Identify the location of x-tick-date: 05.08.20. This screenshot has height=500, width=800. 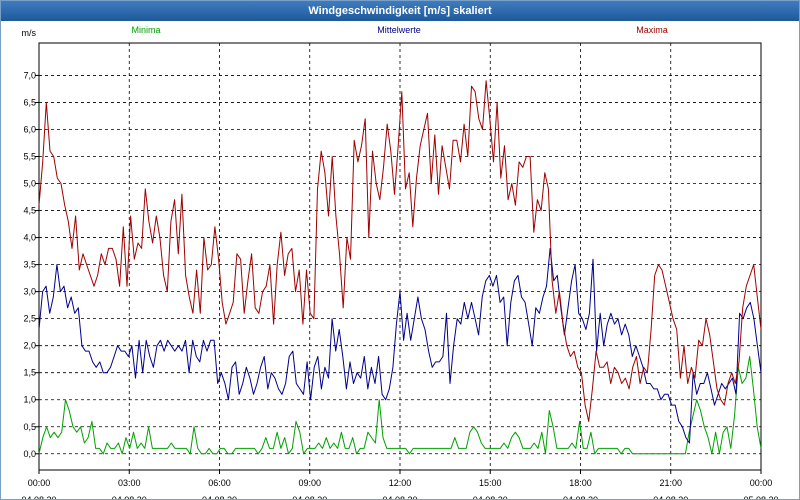
(760, 497).